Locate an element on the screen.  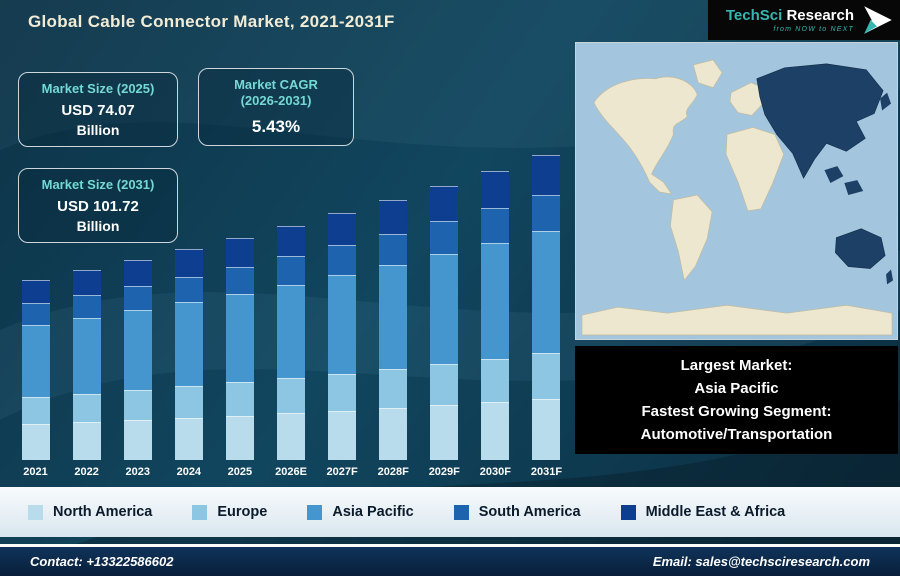
bar-2027F is located at coordinates (342, 336).